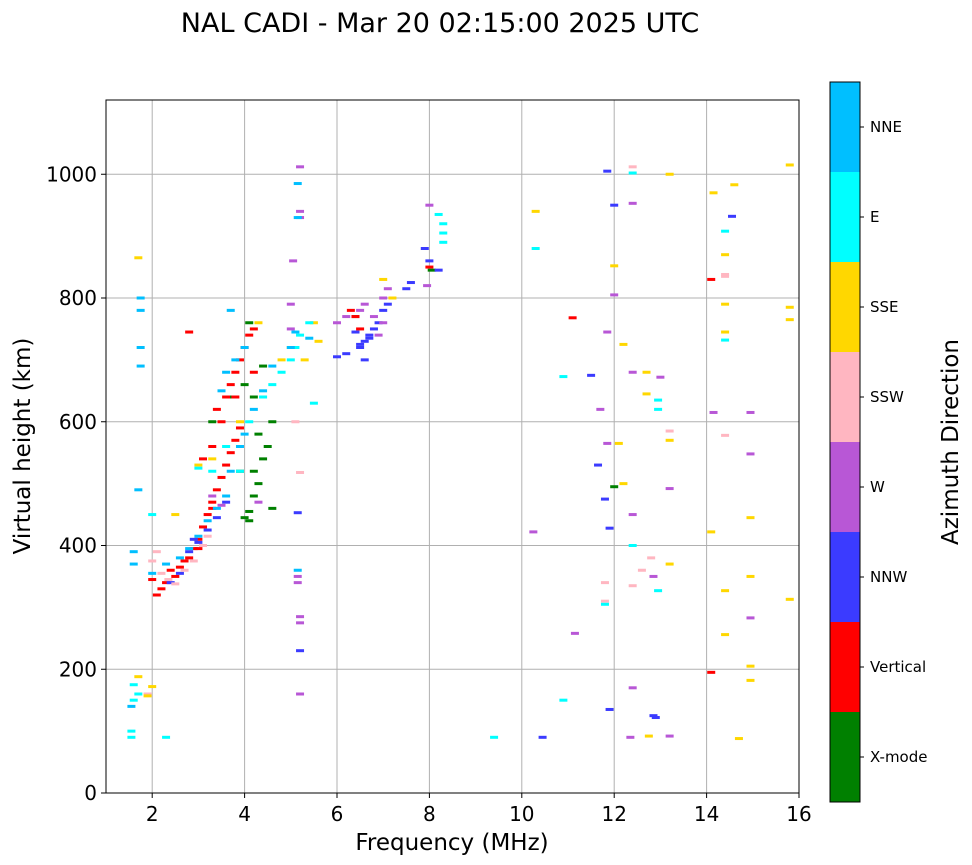 Image resolution: width=972 pixels, height=865 pixels. Describe the element at coordinates (798, 814) in the screenshot. I see `x-tick-label: 16` at that location.